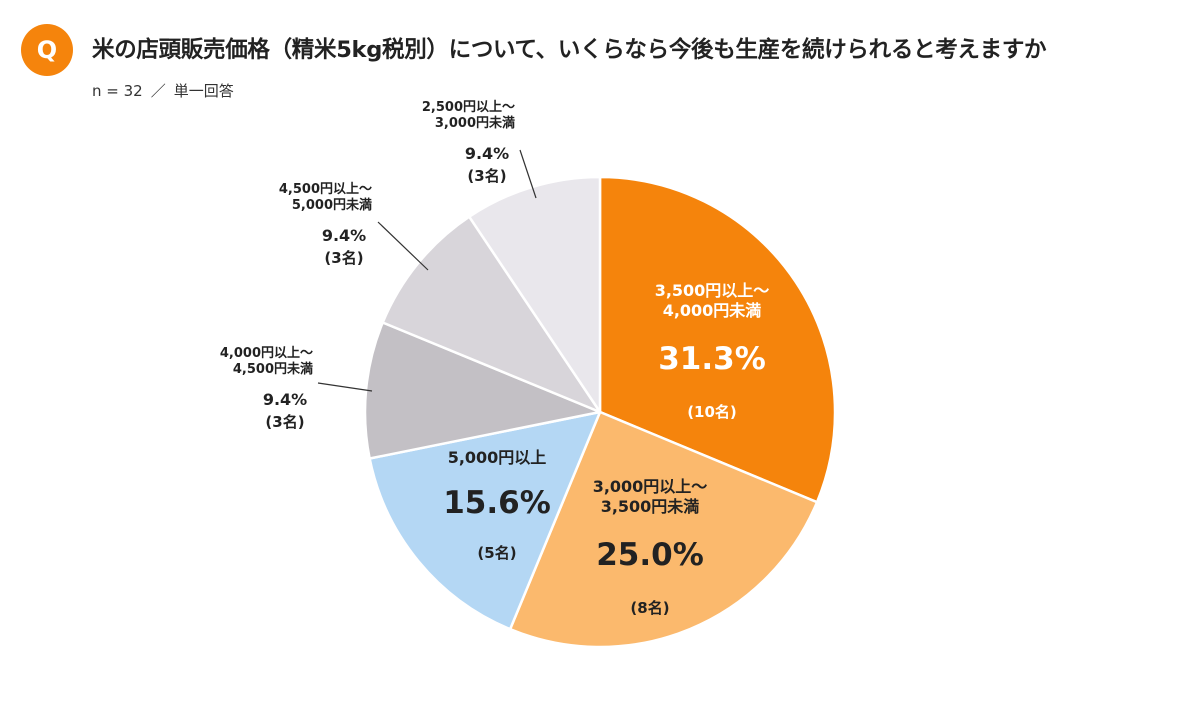 This screenshot has height=718, width=1200. I want to click on sample-size: n = 32, so click(117, 91).